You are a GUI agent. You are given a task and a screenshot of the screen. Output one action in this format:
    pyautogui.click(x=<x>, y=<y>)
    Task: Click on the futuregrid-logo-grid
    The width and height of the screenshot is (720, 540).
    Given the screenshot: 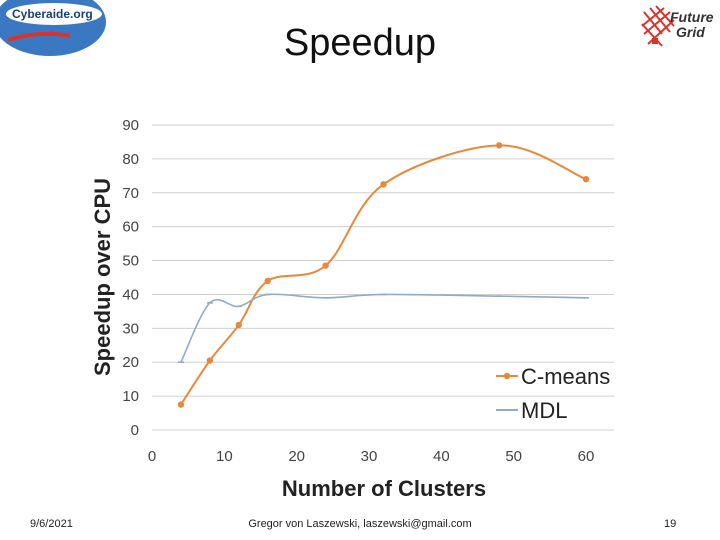 What is the action you would take?
    pyautogui.click(x=658, y=26)
    